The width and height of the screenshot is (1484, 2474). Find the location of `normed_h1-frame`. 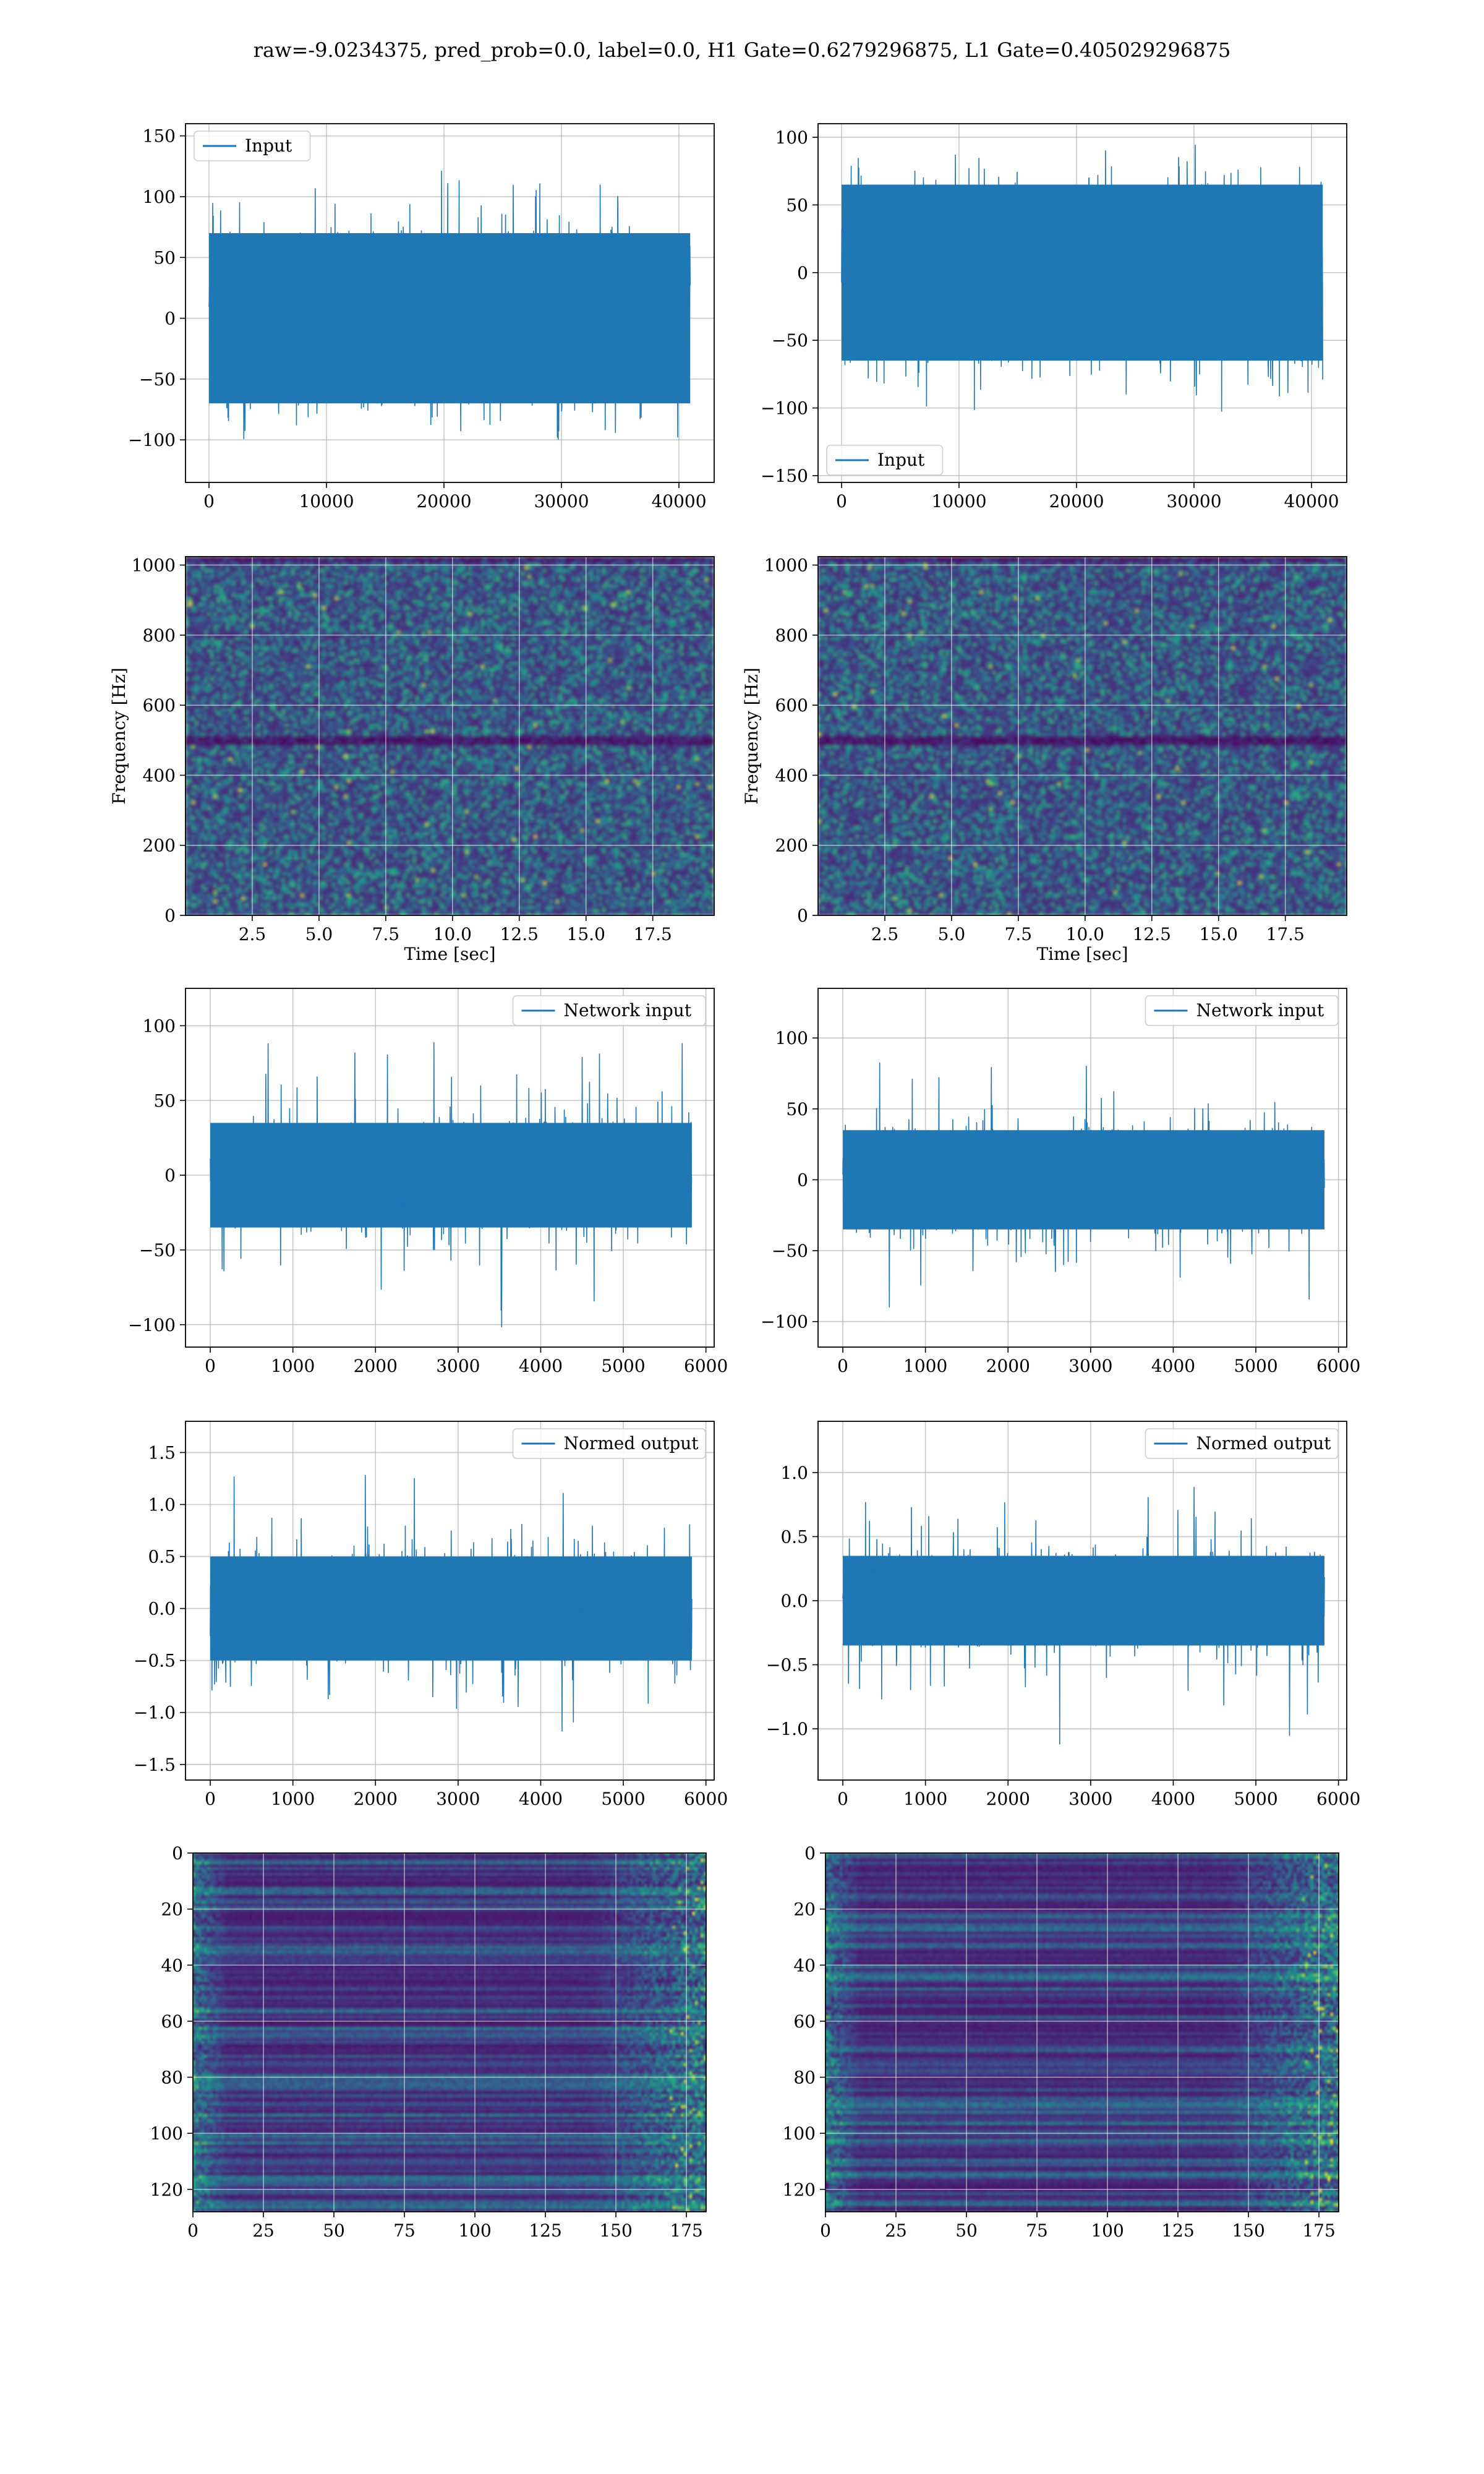

normed_h1-frame is located at coordinates (450, 1601).